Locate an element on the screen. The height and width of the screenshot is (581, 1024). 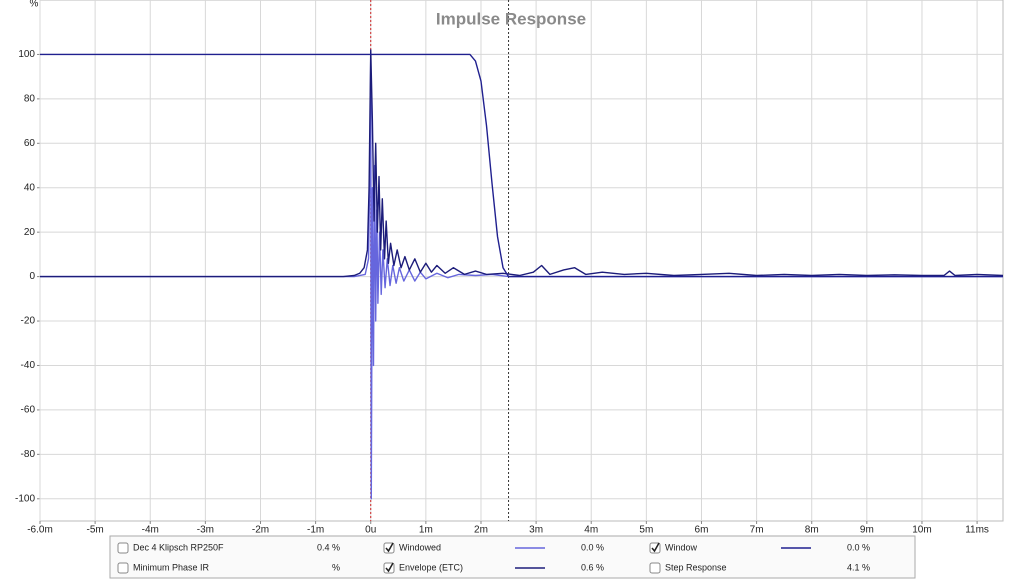
x-tick-label: -3m is located at coordinates (205, 530).